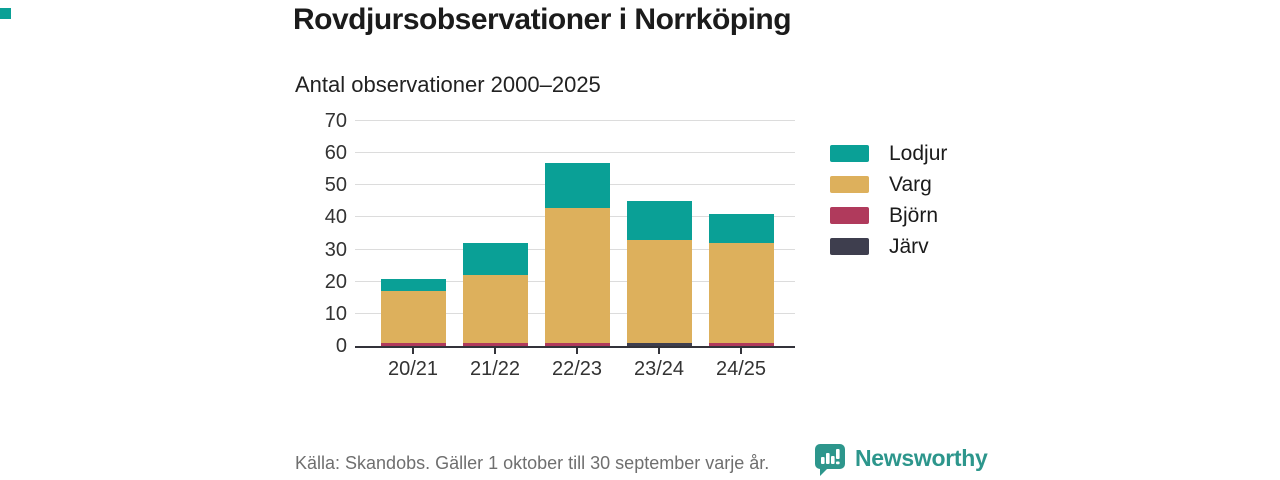  What do you see at coordinates (909, 246) in the screenshot?
I see `legend-label-järv: Järv` at bounding box center [909, 246].